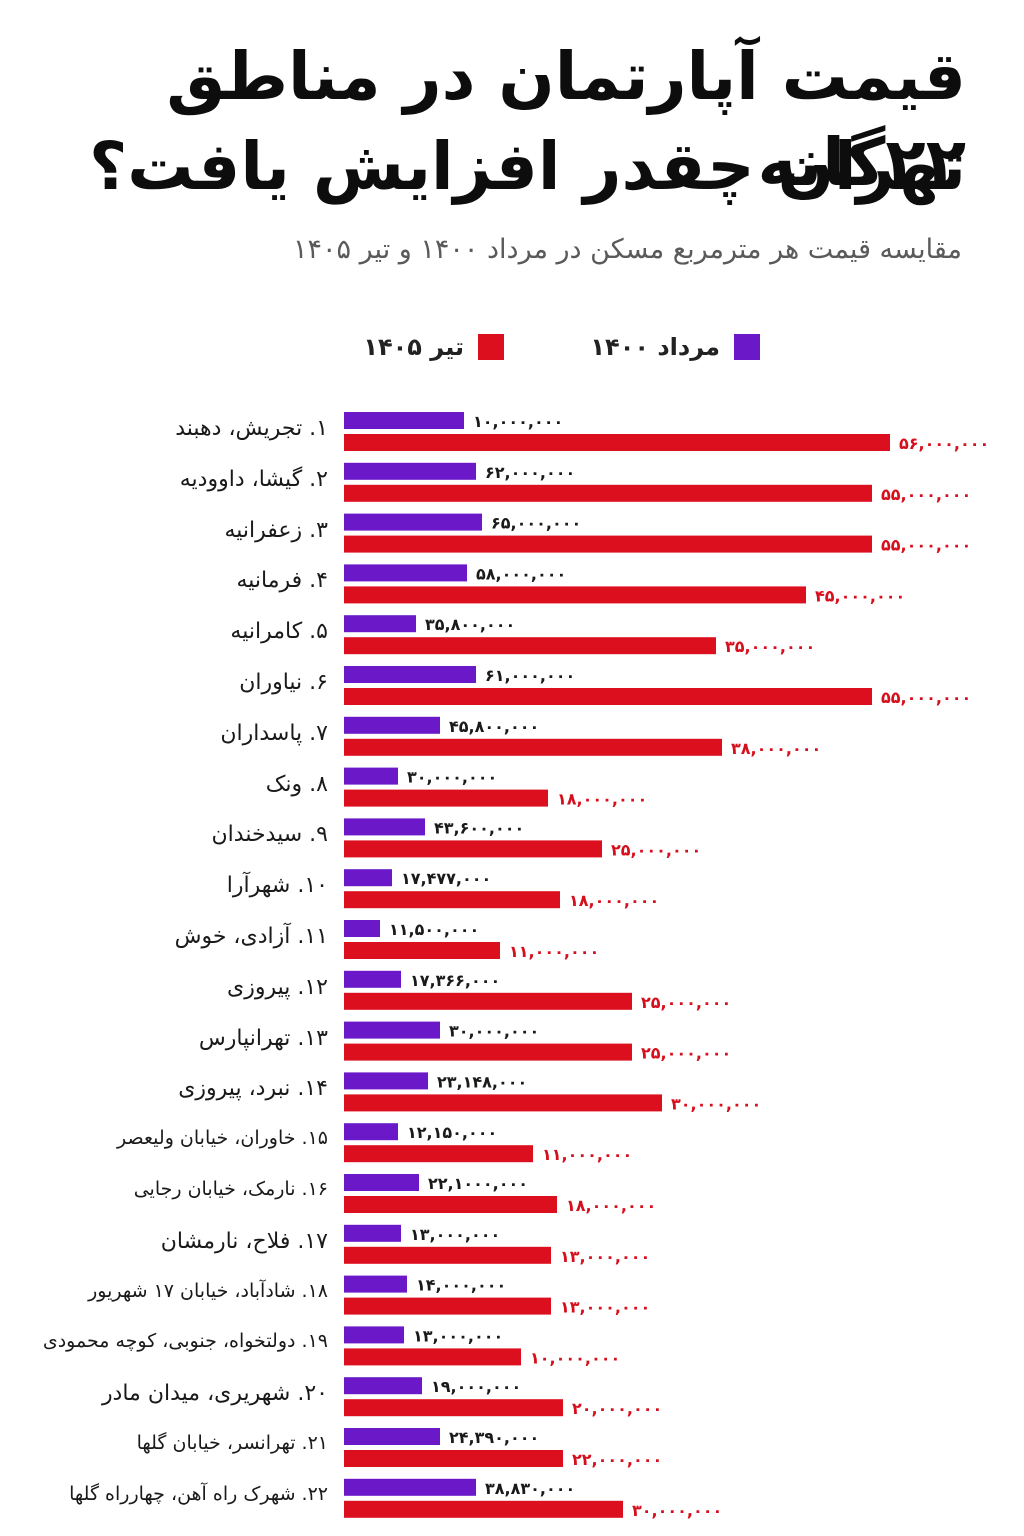  What do you see at coordinates (296, 784) in the screenshot?
I see `category-label: ۸. ونک` at bounding box center [296, 784].